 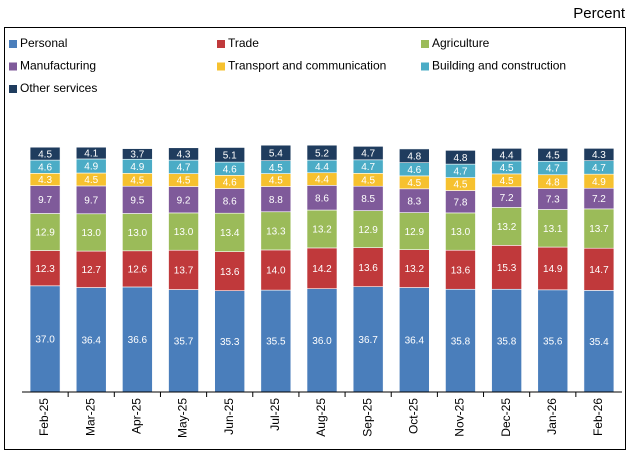 What do you see at coordinates (138, 340) in the screenshot?
I see `data-label: 36.6` at bounding box center [138, 340].